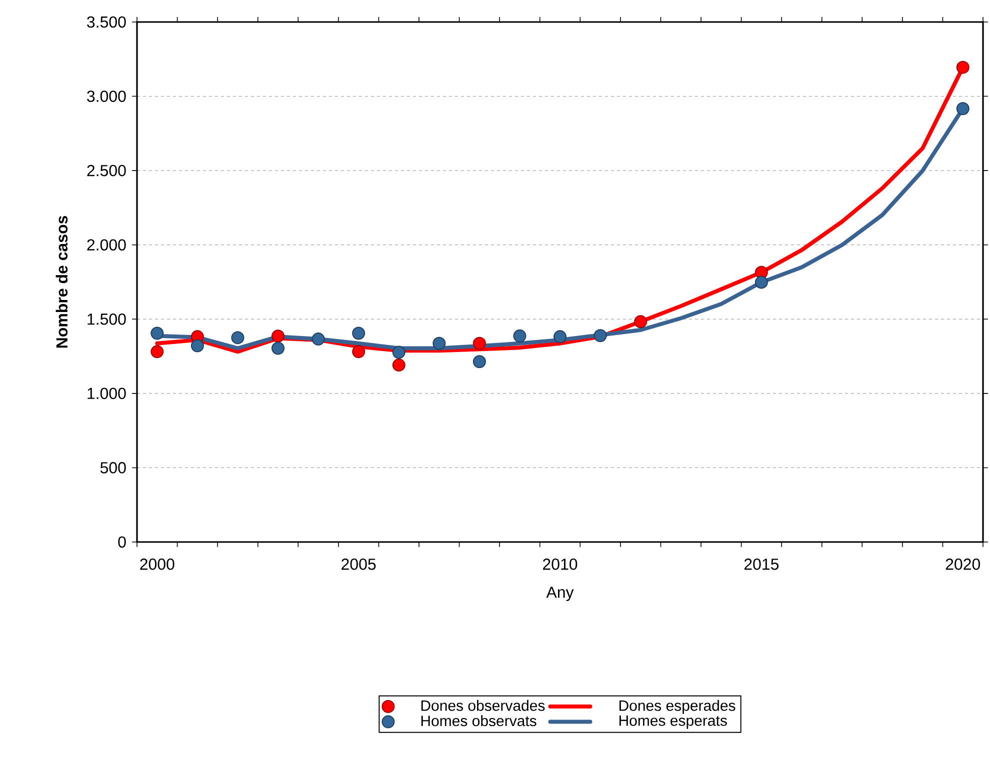  What do you see at coordinates (963, 564) in the screenshot?
I see `x-tick-label: 2020` at bounding box center [963, 564].